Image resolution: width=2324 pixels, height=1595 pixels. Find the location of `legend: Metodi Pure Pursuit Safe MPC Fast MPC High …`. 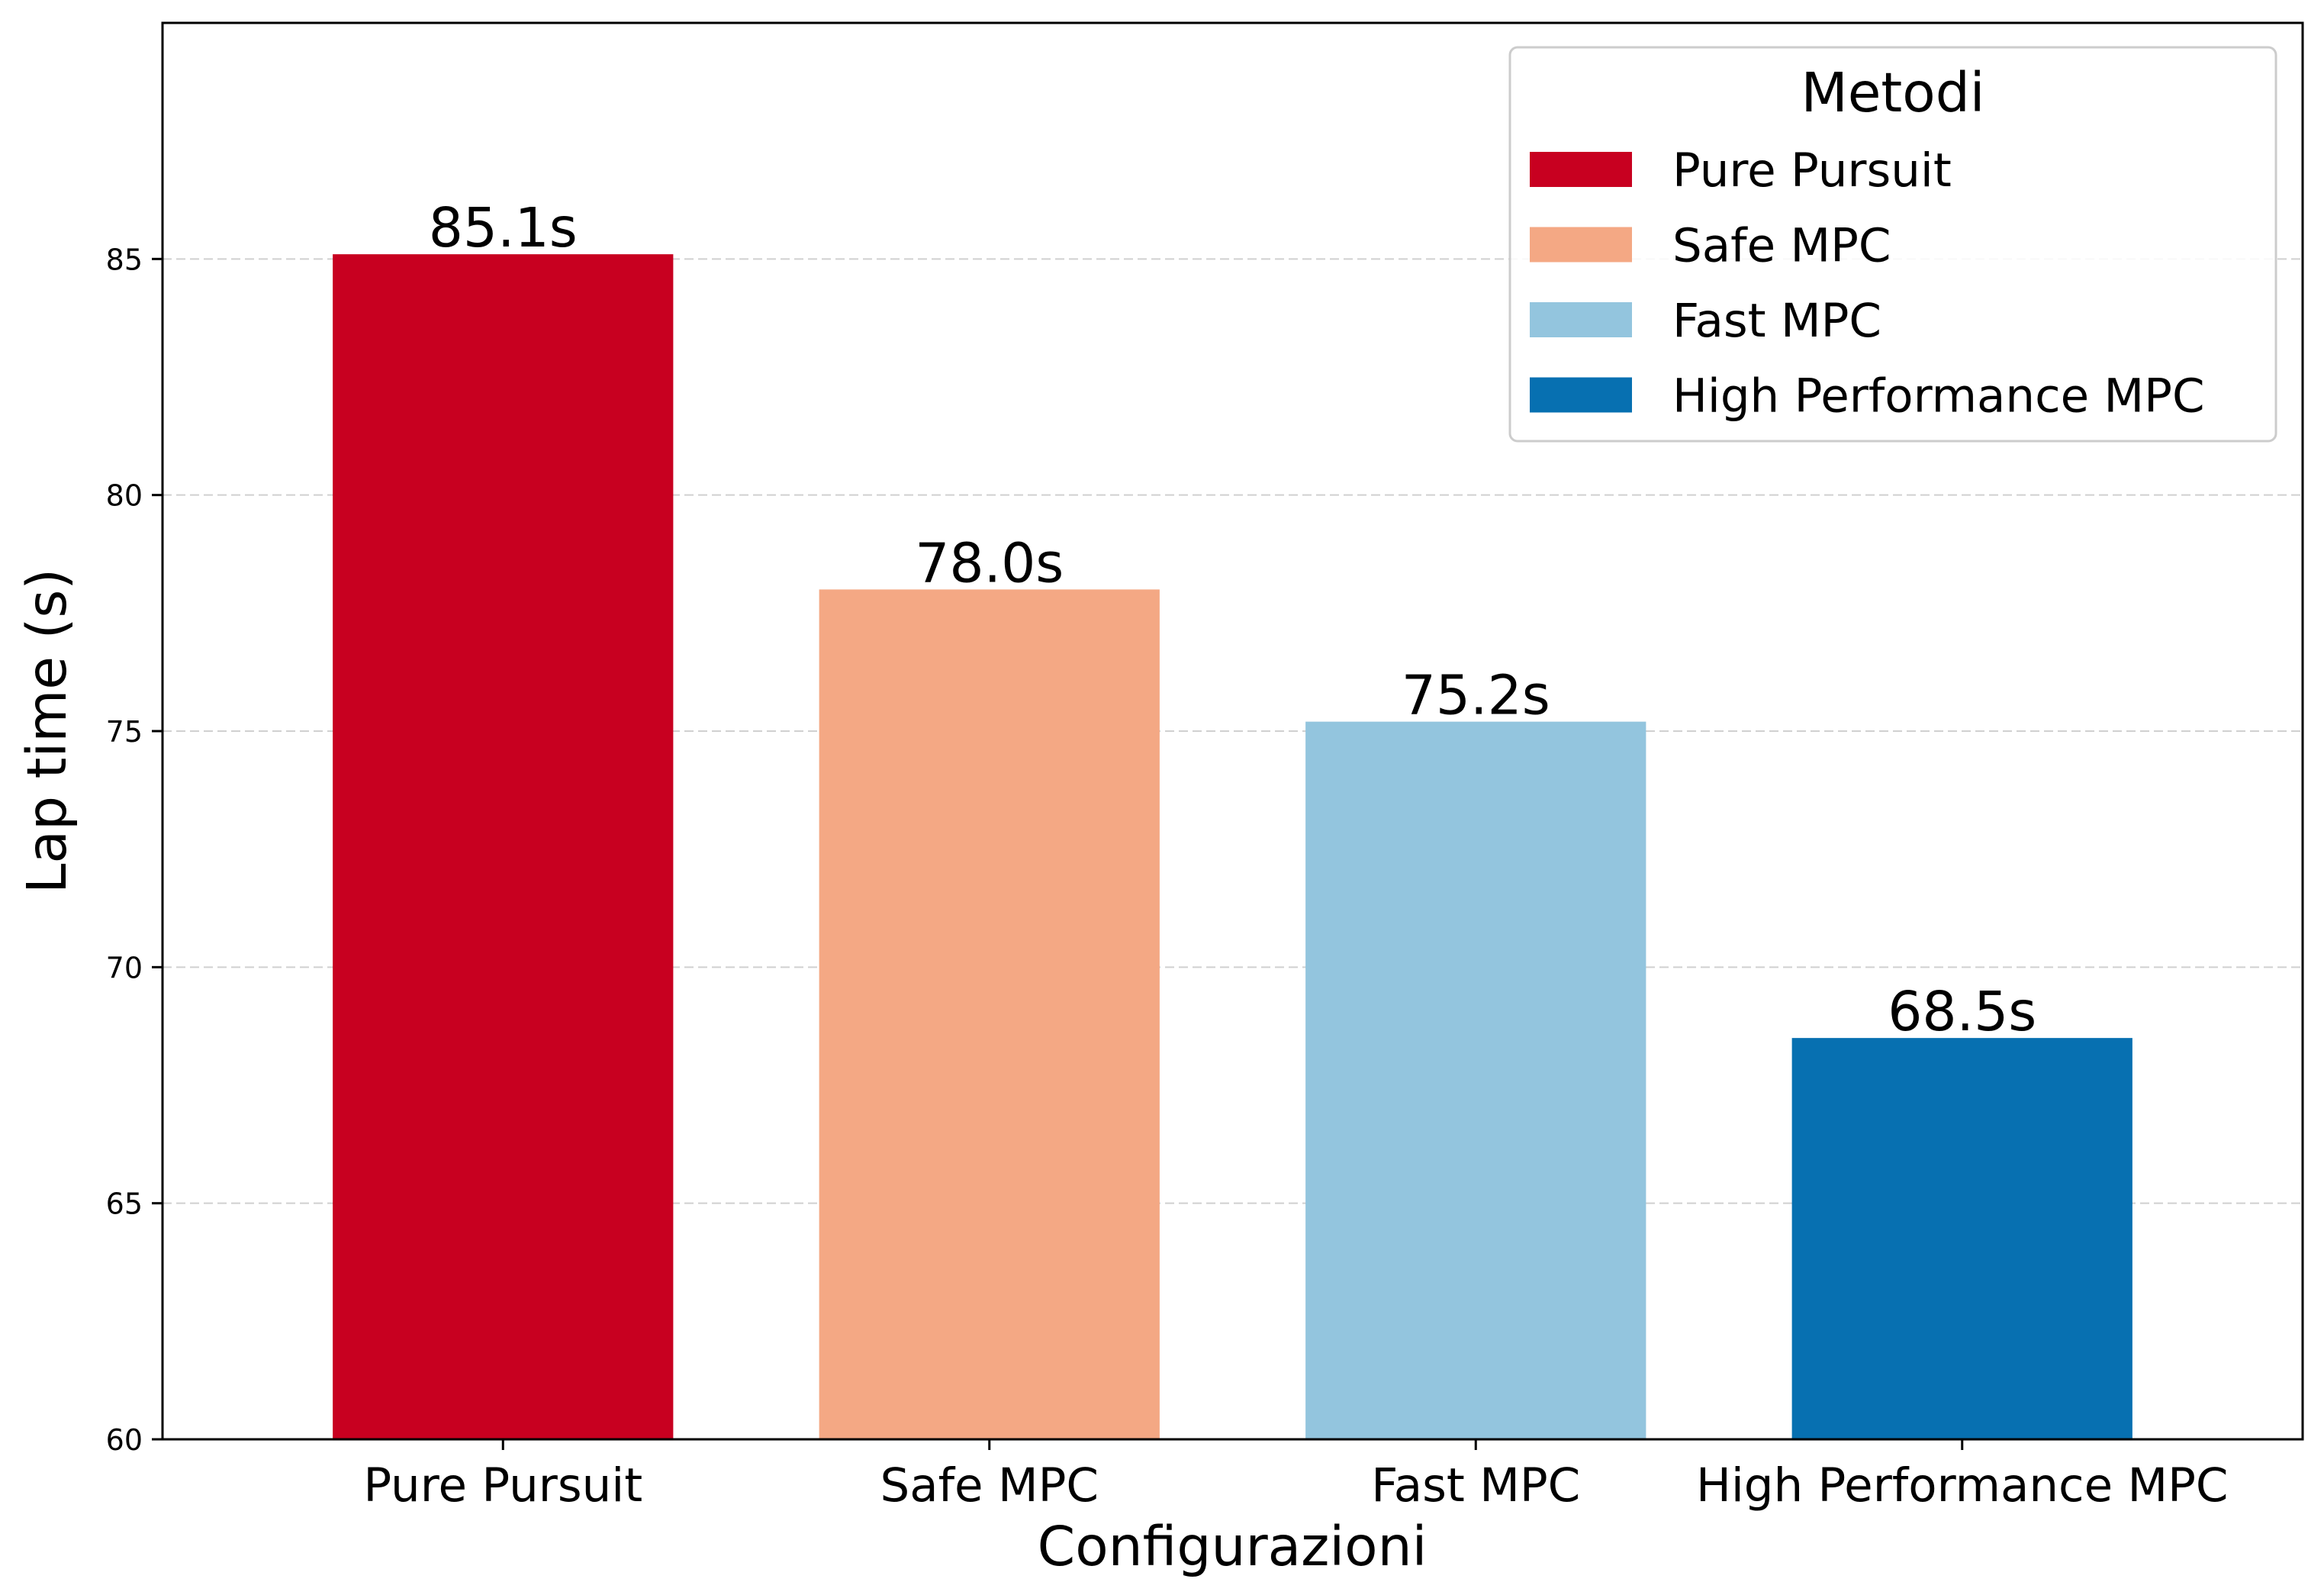

legend: Metodi Pure Pursuit Safe MPC Fast MPC High … is located at coordinates (1892, 244).